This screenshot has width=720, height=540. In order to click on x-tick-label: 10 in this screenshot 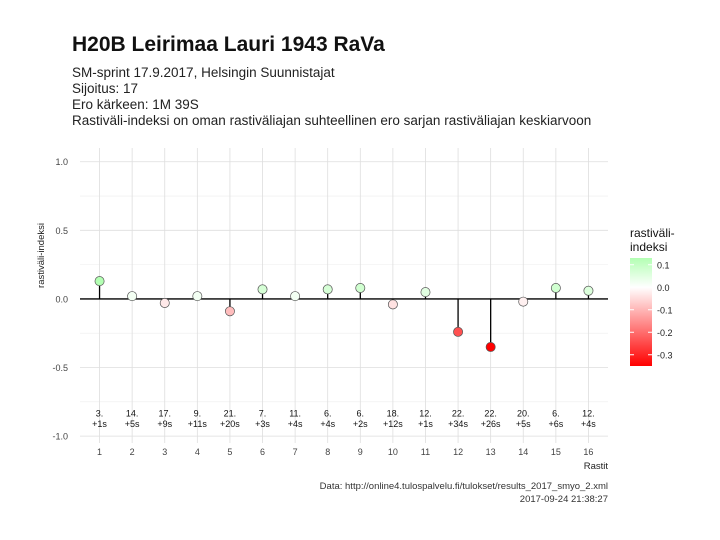, I will do `click(393, 452)`.